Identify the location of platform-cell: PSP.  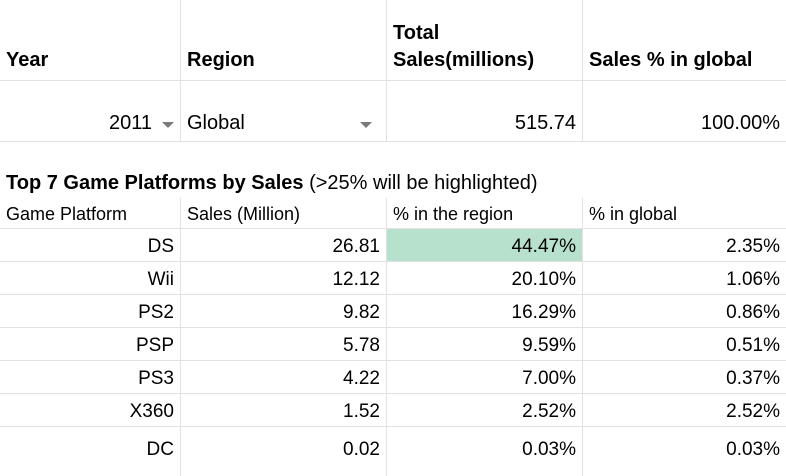
(90, 344).